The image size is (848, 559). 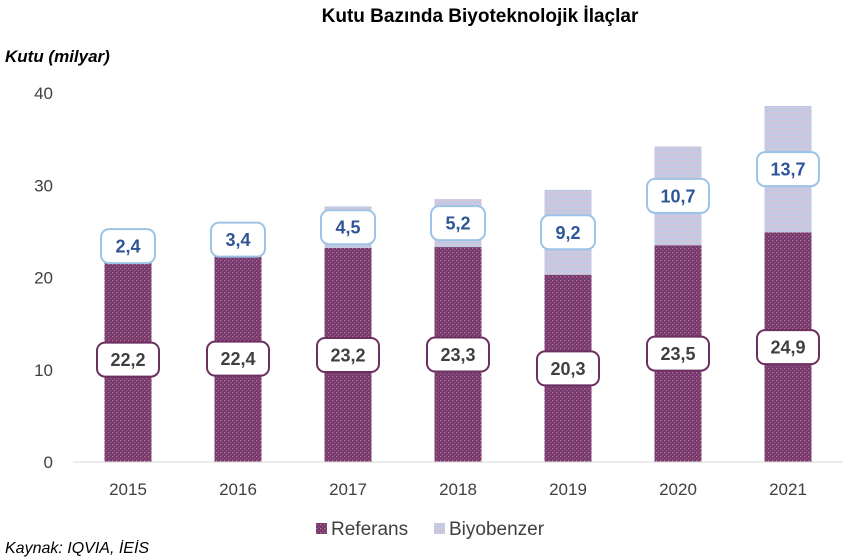 I want to click on legend-label-biyobenzer: Biyobenzer, so click(x=497, y=529).